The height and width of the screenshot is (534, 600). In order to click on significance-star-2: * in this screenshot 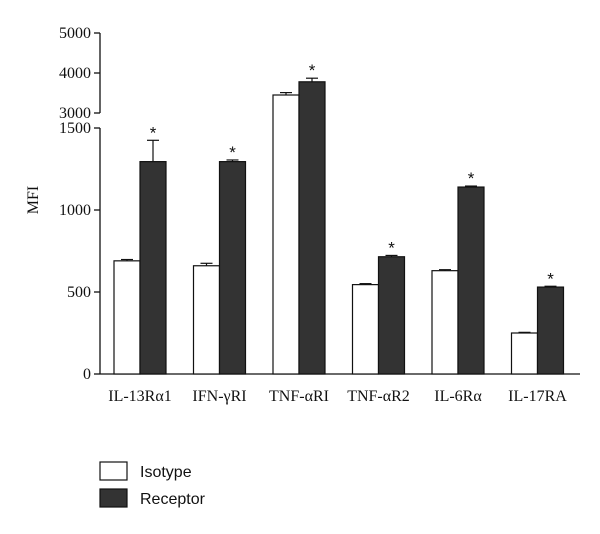, I will do `click(312, 70)`.